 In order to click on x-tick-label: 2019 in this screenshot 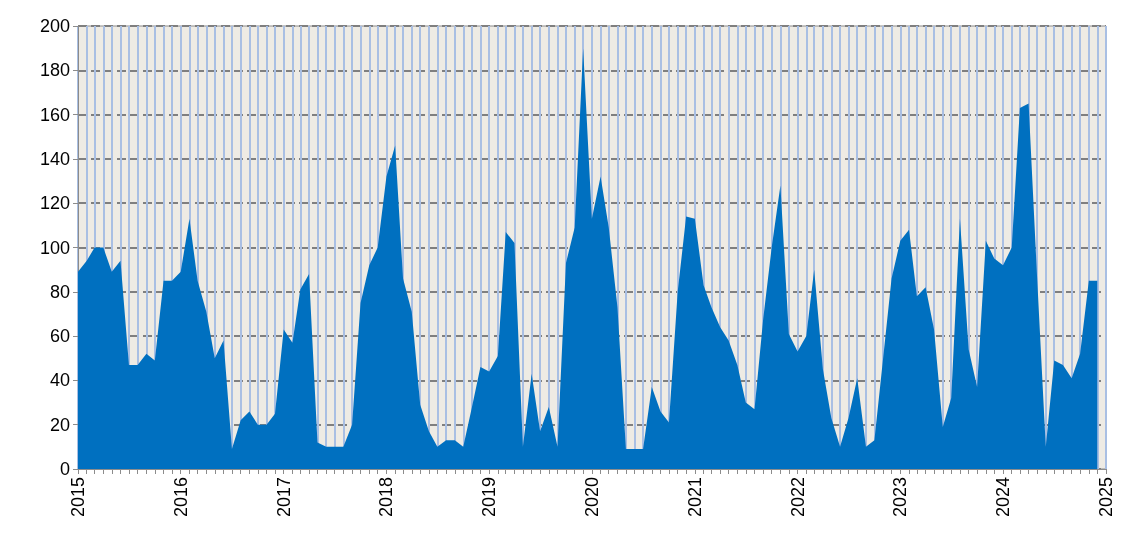, I will do `click(489, 497)`.